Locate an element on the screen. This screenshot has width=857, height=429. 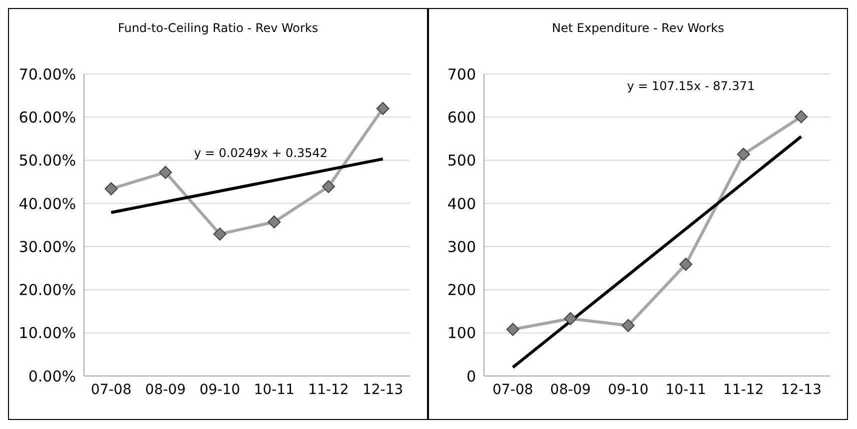
y-tick-label: 700 is located at coordinates (461, 74).